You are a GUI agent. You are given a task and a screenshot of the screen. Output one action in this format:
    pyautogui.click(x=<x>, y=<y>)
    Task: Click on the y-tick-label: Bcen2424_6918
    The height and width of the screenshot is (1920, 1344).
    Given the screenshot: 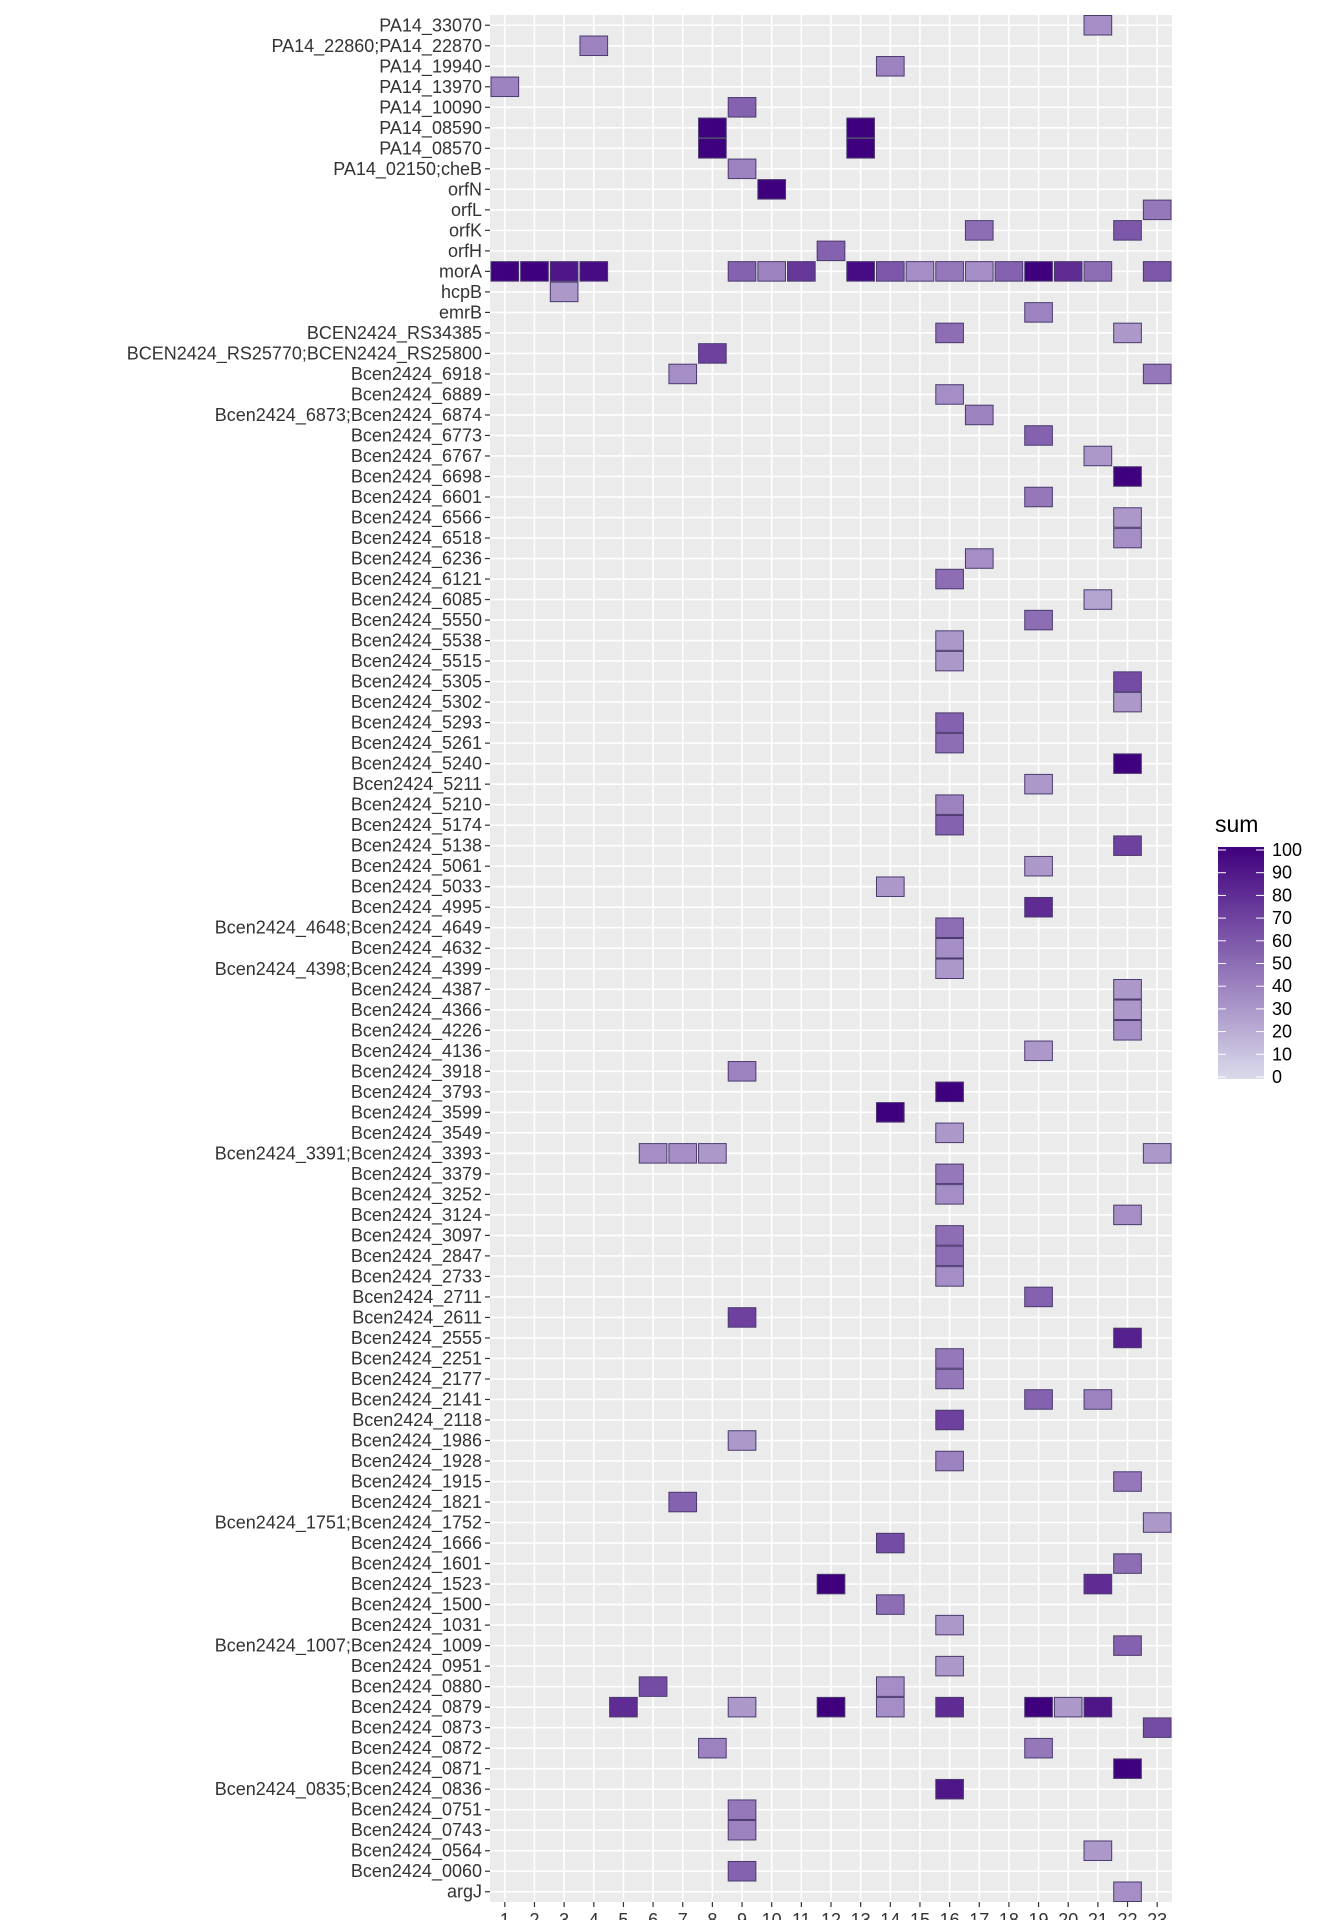 What is the action you would take?
    pyautogui.click(x=416, y=374)
    